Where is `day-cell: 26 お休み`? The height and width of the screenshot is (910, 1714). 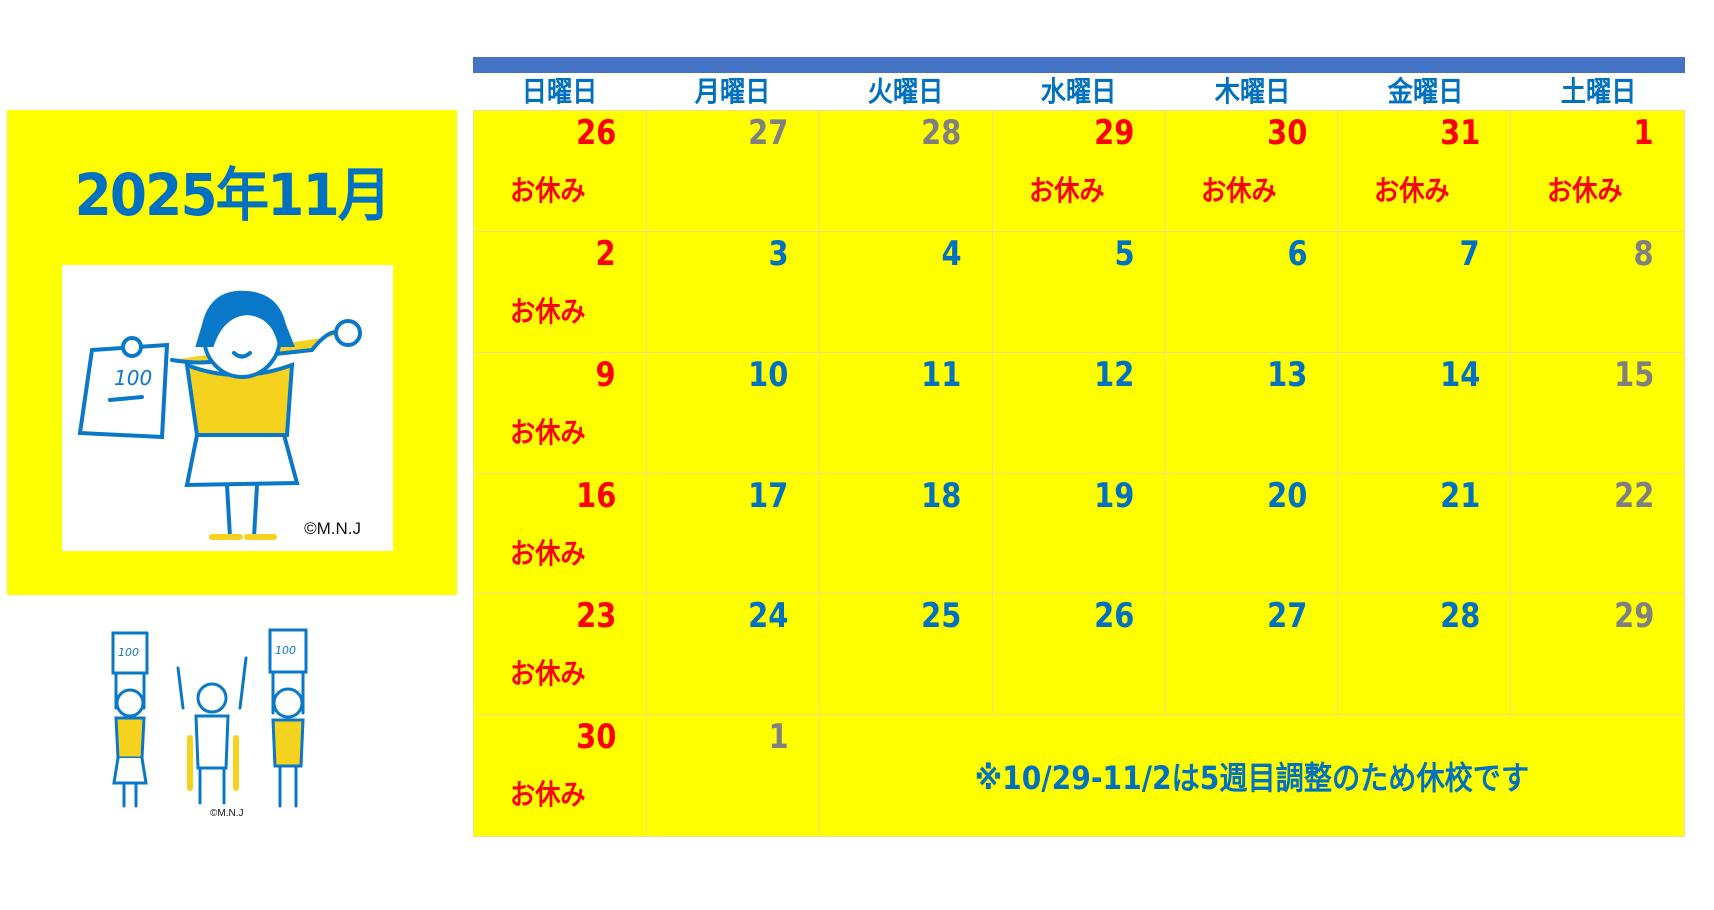 day-cell: 26 お休み is located at coordinates (560, 171).